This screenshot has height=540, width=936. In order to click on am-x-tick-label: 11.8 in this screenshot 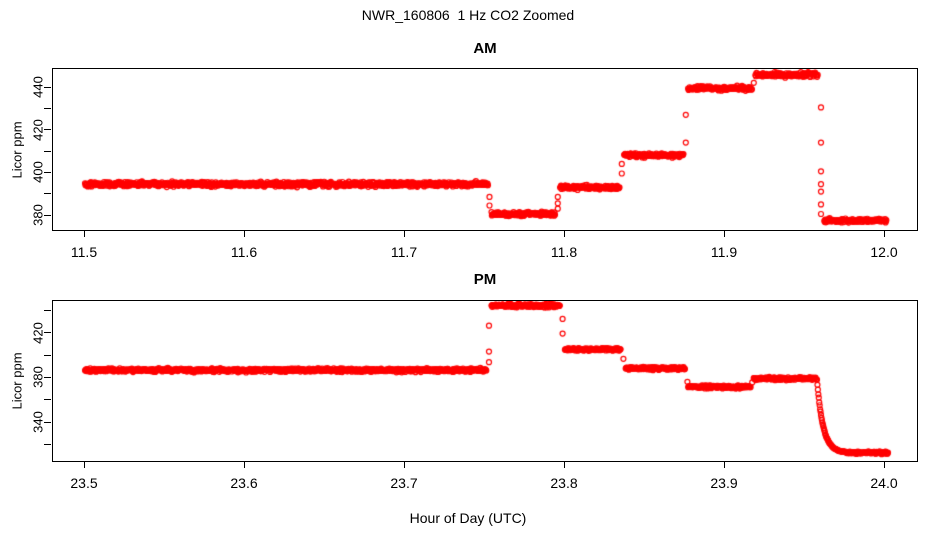, I will do `click(564, 252)`.